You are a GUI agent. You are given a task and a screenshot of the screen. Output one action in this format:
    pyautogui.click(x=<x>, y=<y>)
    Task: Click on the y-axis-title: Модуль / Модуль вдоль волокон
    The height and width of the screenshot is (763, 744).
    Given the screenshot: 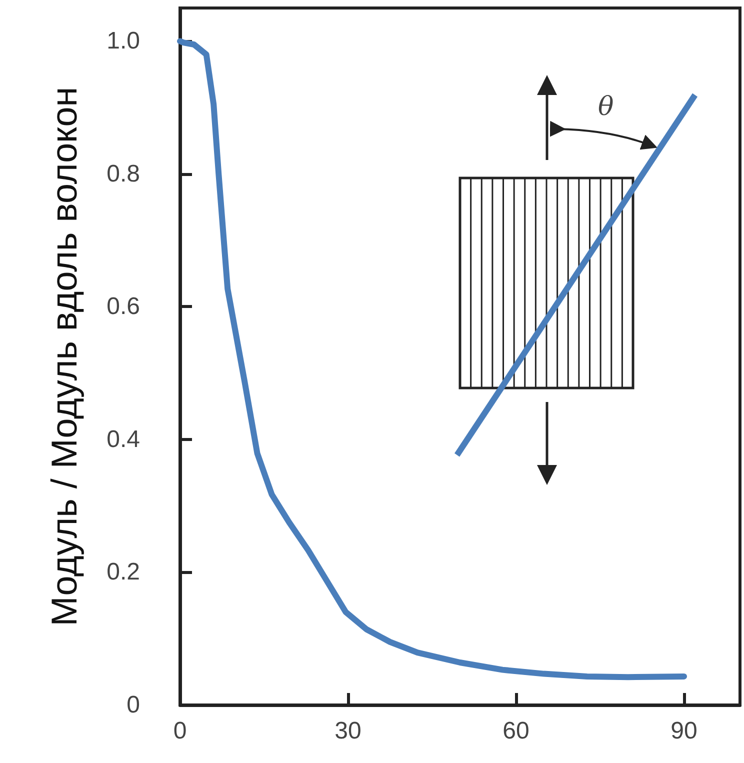 What is the action you would take?
    pyautogui.click(x=64, y=356)
    